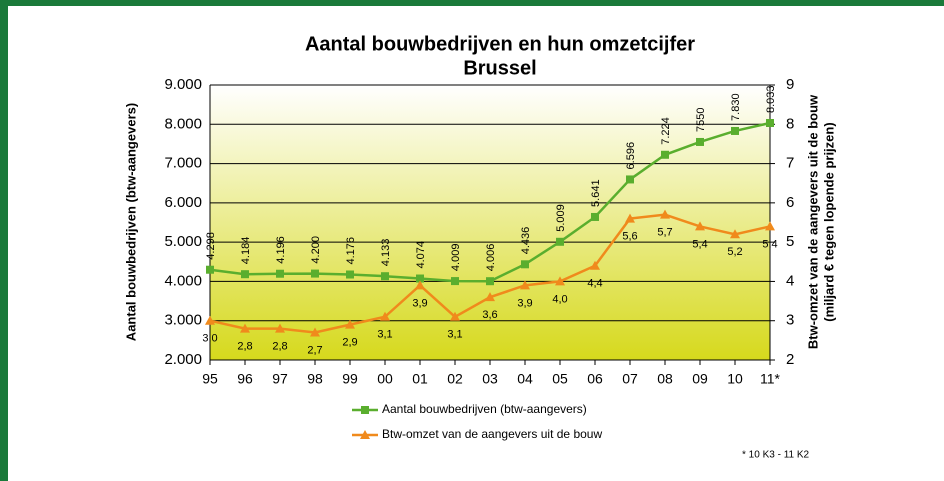  Describe the element at coordinates (790, 163) in the screenshot. I see `y2-tick-label: 7` at that location.